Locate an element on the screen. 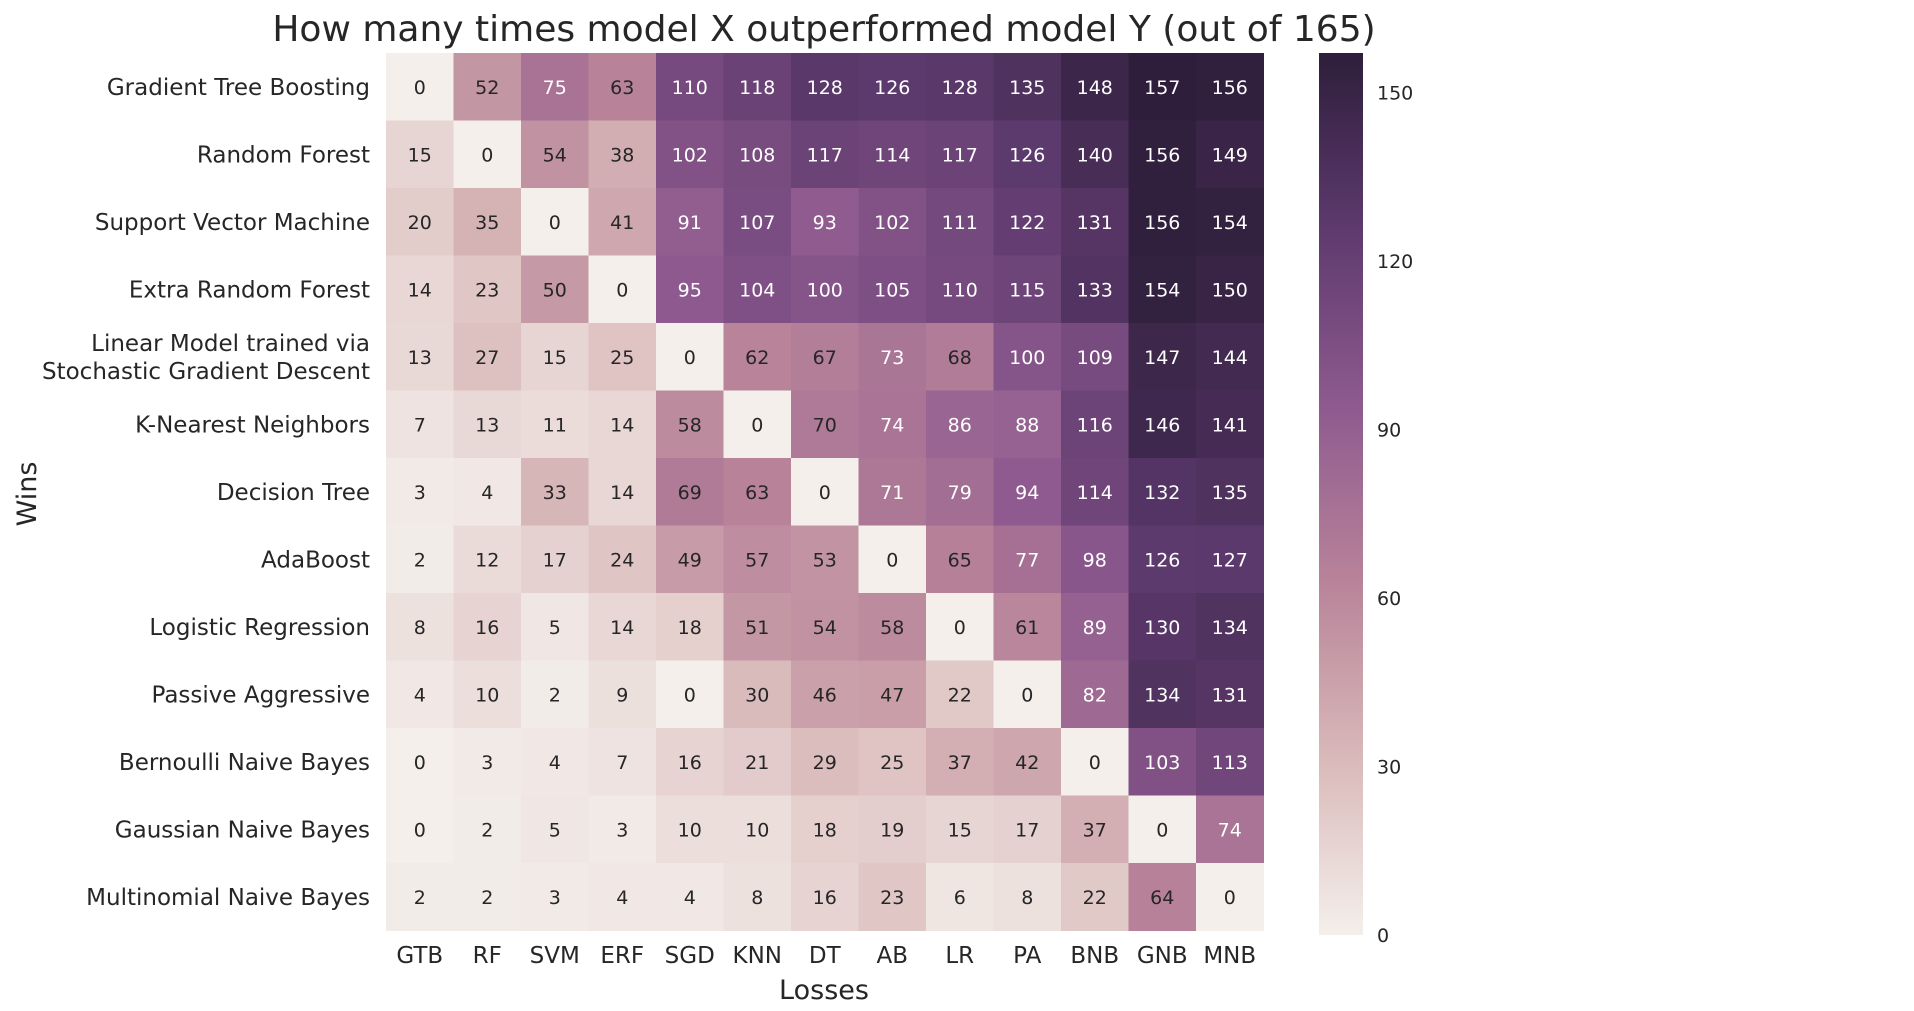 The height and width of the screenshot is (1011, 1914). cell-value-label: 73 is located at coordinates (892, 358).